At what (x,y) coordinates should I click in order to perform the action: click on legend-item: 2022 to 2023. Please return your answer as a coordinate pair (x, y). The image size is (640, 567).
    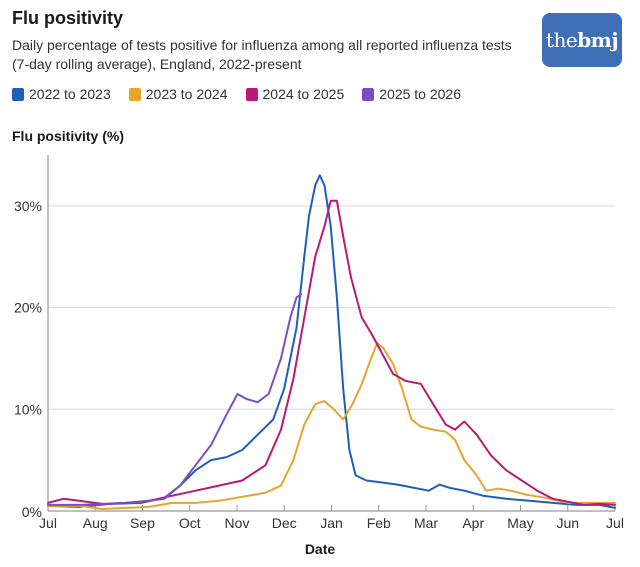
    Looking at the image, I should click on (61, 94).